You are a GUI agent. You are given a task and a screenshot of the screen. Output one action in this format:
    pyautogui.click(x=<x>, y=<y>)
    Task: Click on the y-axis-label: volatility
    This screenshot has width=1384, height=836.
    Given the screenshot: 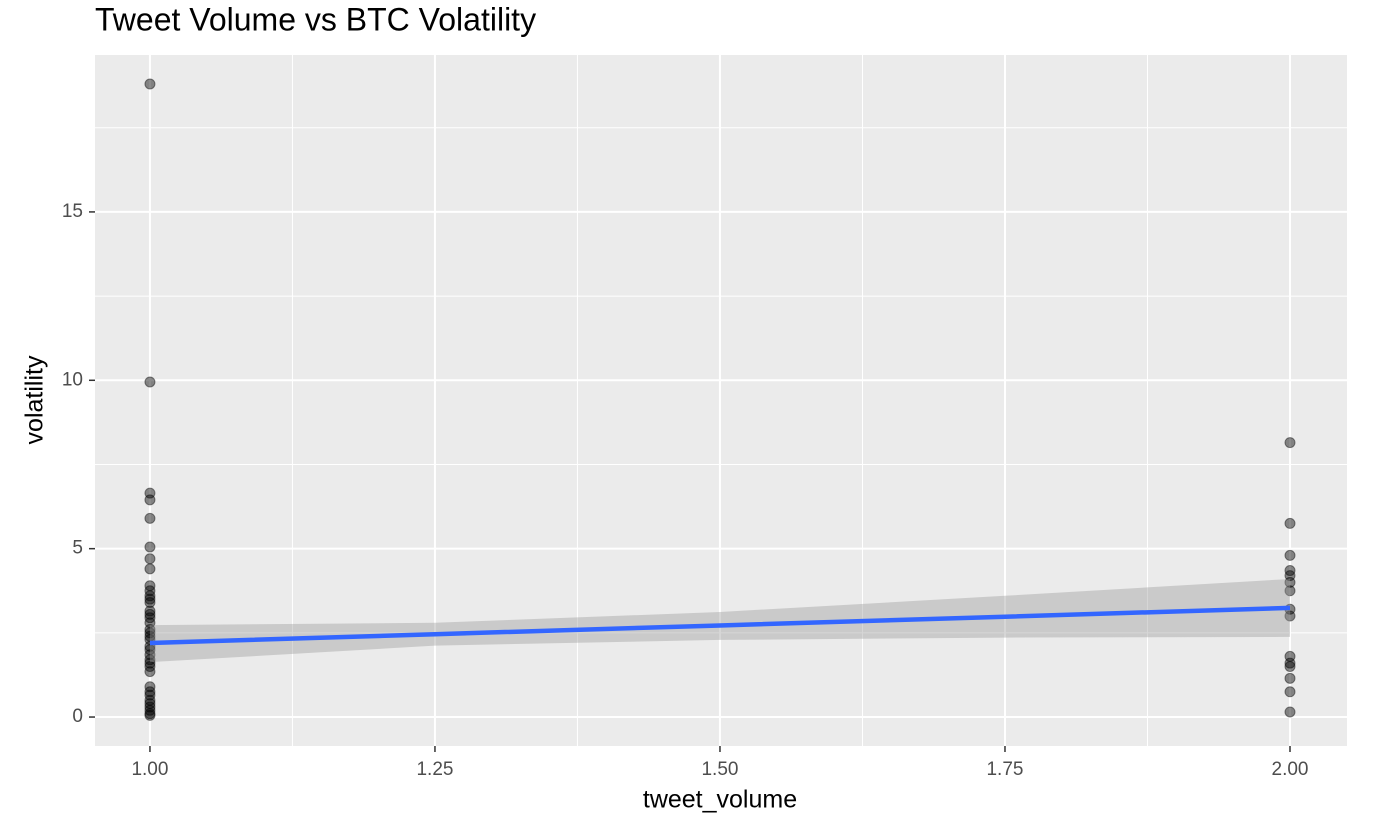 What is the action you would take?
    pyautogui.click(x=35, y=399)
    